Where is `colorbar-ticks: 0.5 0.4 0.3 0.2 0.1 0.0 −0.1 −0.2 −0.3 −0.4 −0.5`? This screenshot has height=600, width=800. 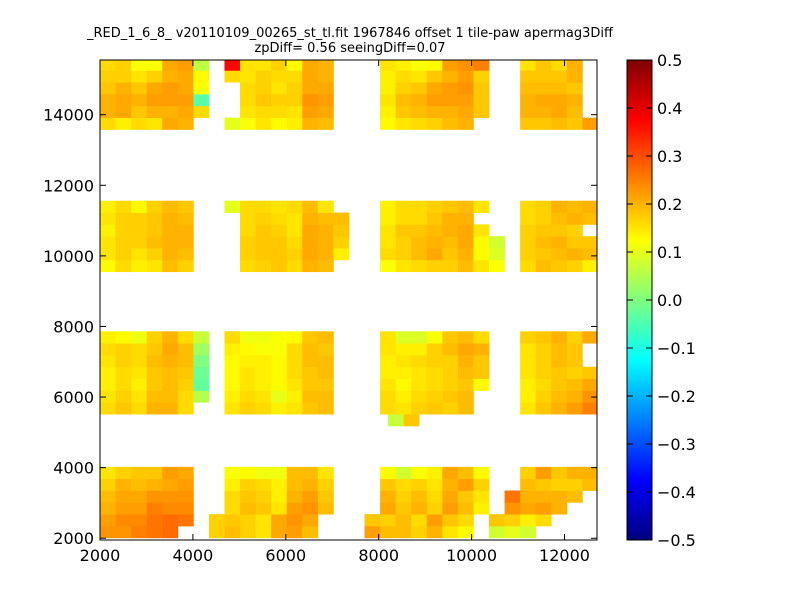
colorbar-ticks: 0.5 0.4 0.3 0.2 0.1 0.0 −0.1 −0.2 −0.3 −0.4 −0.5 is located at coordinates (661, 300).